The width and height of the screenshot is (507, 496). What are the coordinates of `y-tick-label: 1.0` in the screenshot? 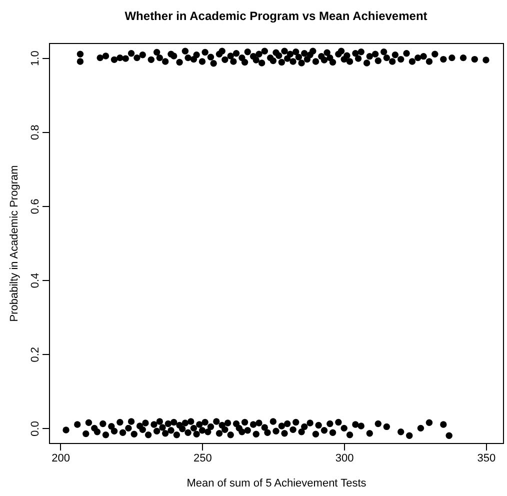 It's located at (36, 58).